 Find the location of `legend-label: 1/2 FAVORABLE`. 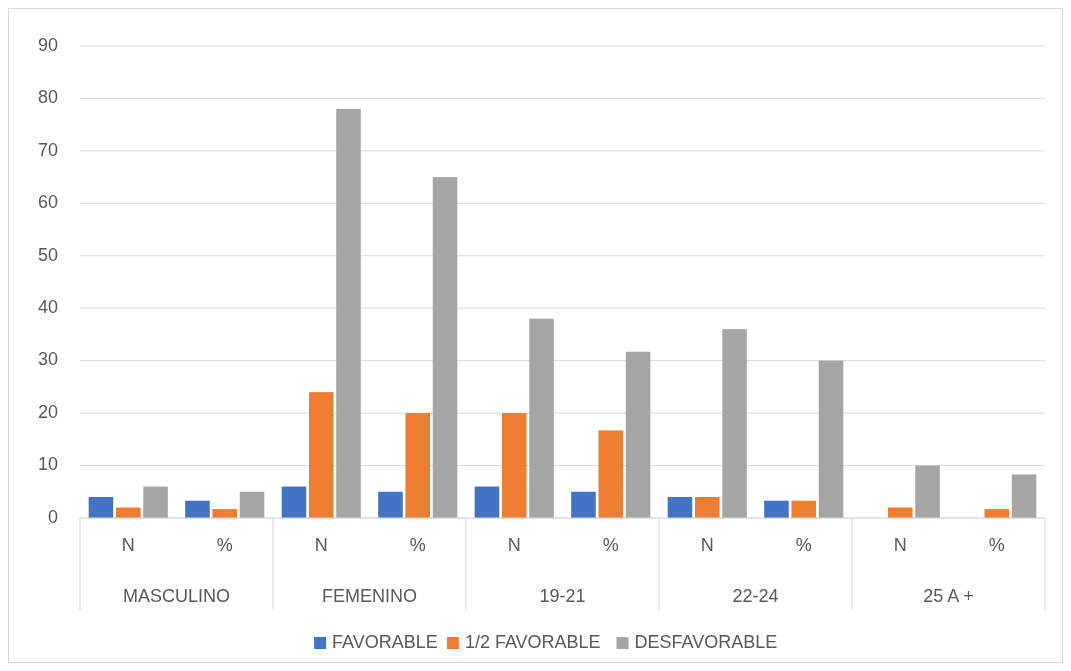

legend-label: 1/2 FAVORABLE is located at coordinates (532, 641).